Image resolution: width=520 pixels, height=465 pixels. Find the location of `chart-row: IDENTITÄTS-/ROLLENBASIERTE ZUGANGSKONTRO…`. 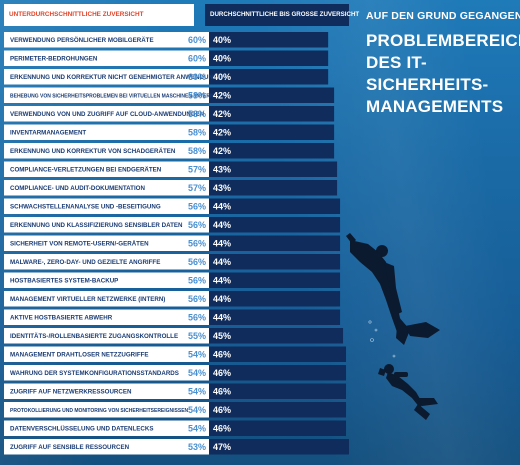

chart-row: IDENTITÄTS-/ROLLENBASIERTE ZUGANGSKONTRO… is located at coordinates (174, 336).